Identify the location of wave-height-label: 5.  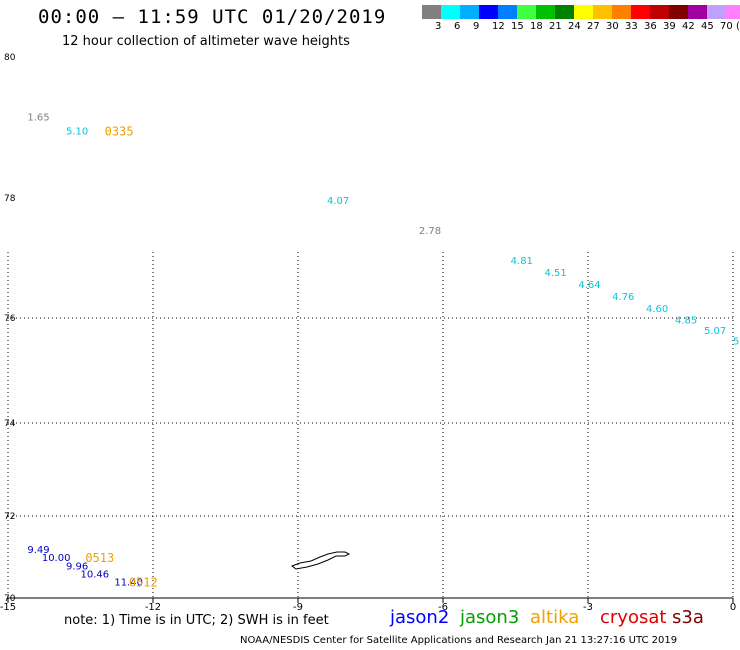
(736, 341).